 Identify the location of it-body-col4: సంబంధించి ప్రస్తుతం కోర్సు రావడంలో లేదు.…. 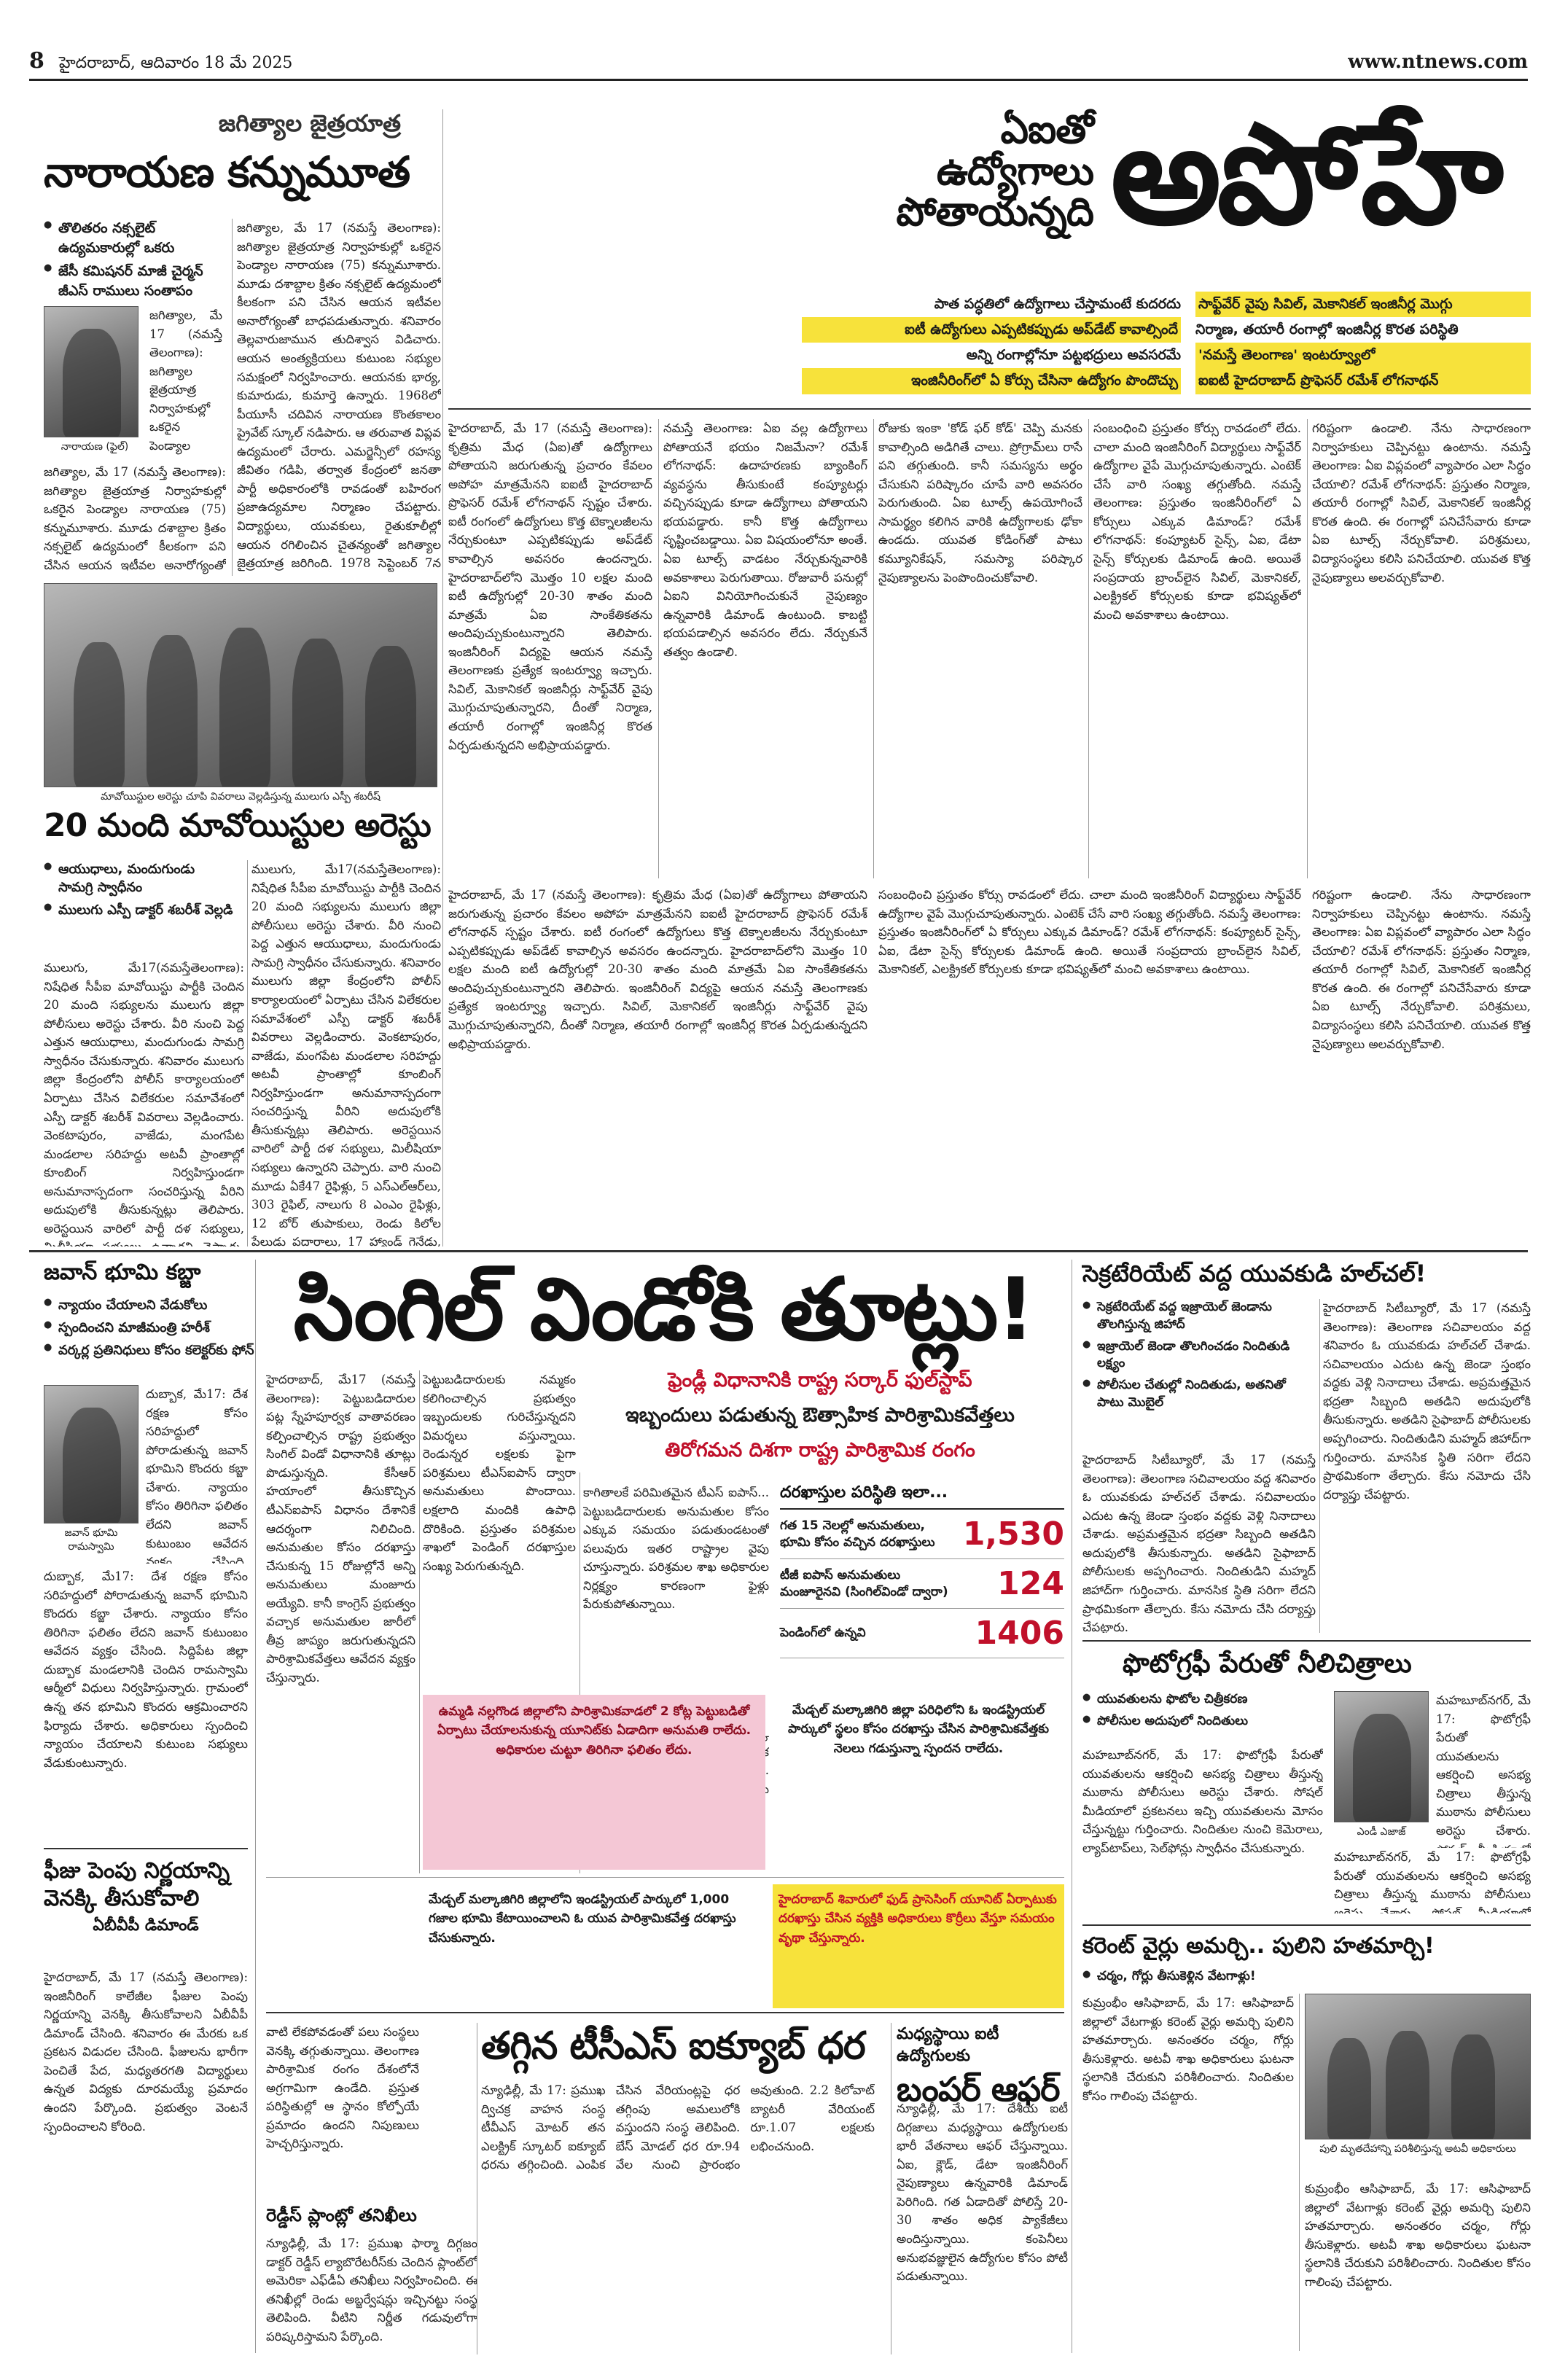
(1197, 521).